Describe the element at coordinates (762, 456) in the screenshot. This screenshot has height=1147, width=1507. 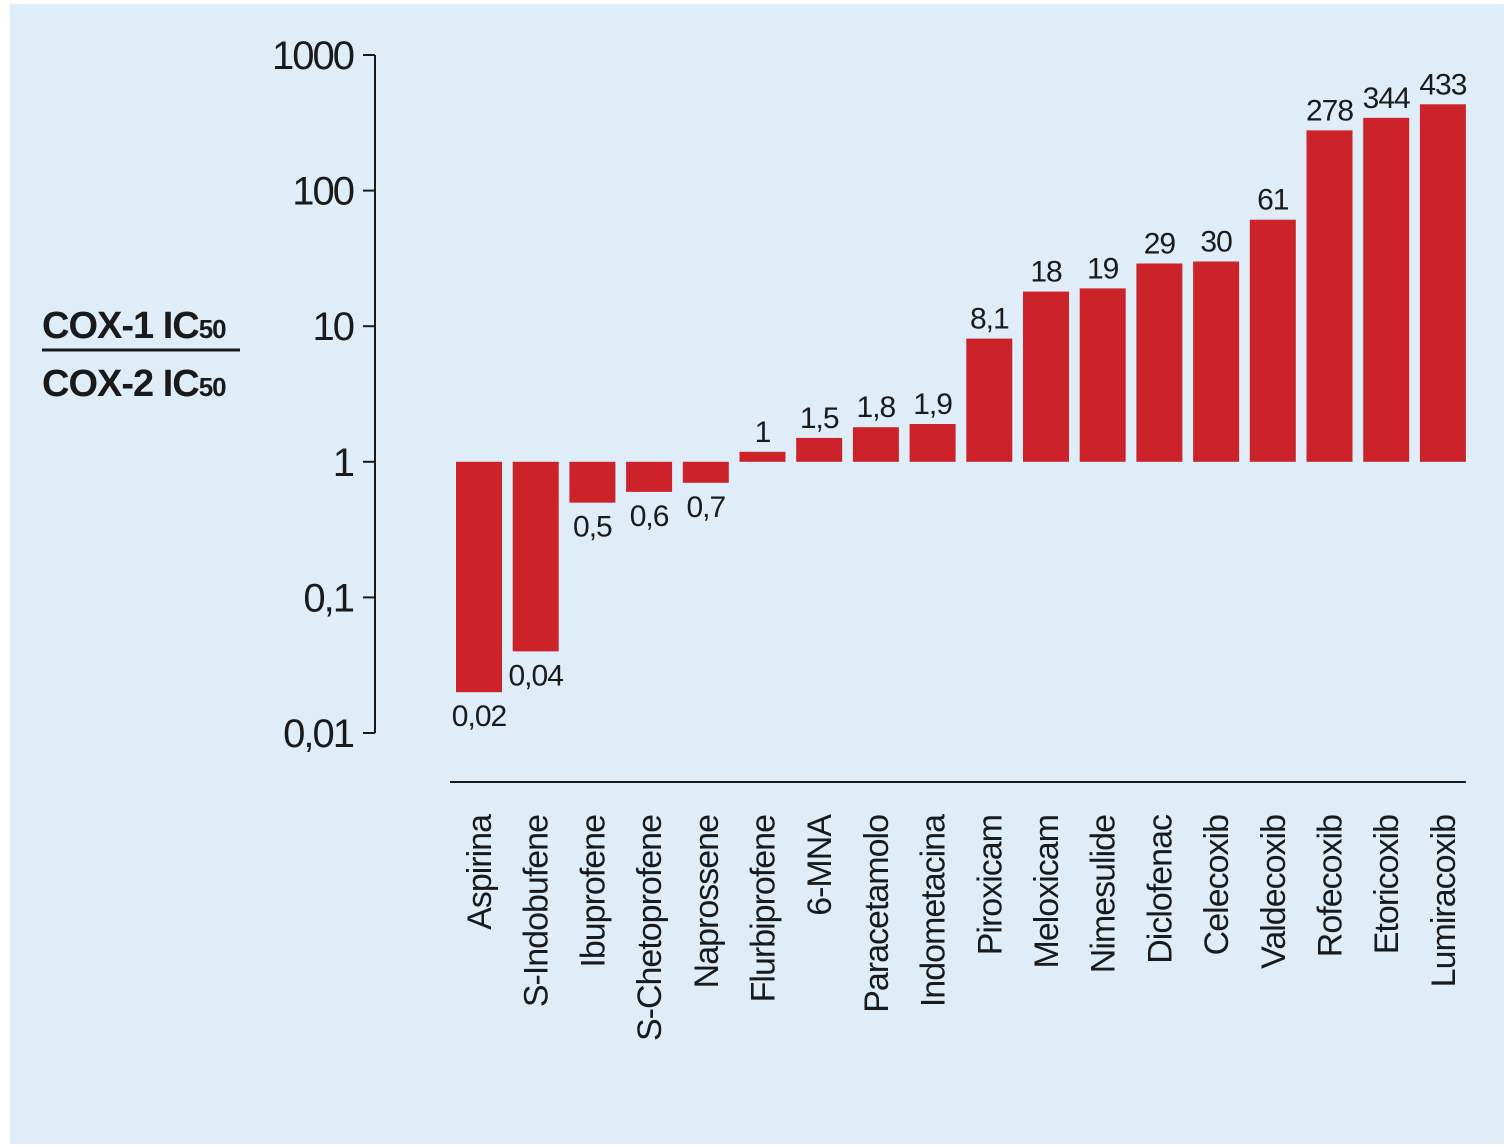
I see `bar-flurbiprofene` at that location.